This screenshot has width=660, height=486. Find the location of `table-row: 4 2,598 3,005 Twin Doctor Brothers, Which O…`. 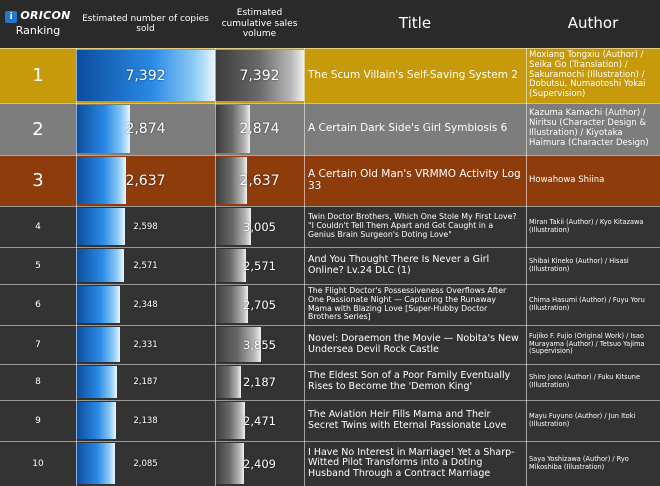

table-row: 4 2,598 3,005 Twin Doctor Brothers, Which O… is located at coordinates (330, 226).